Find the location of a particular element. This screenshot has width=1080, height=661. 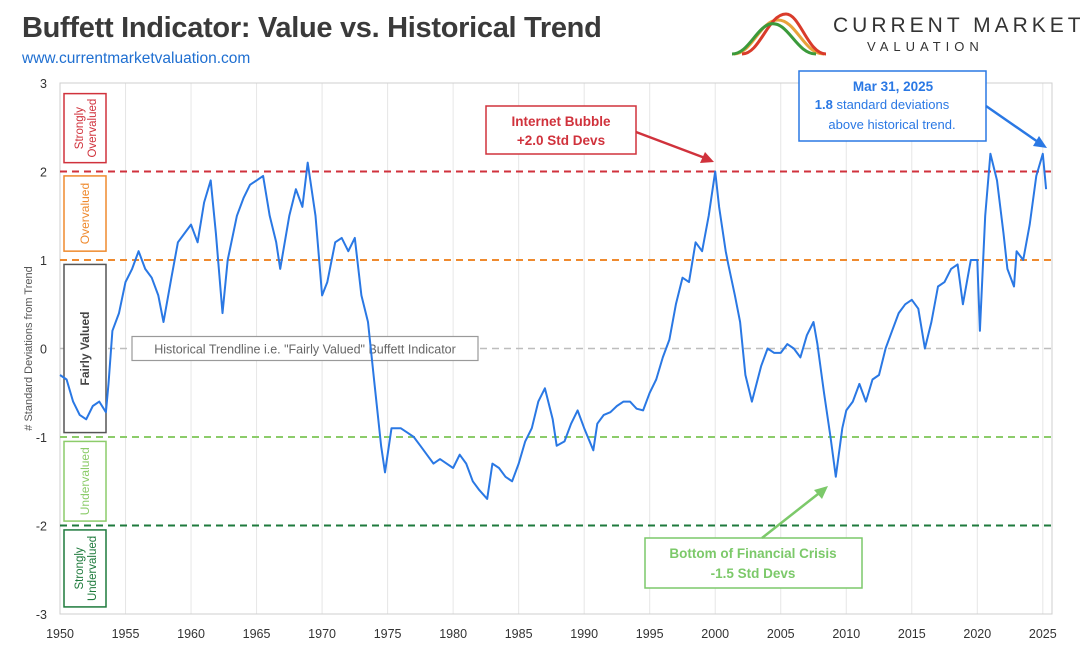

annotation-current-line2-text: standard deviations is located at coordinates (892, 104).